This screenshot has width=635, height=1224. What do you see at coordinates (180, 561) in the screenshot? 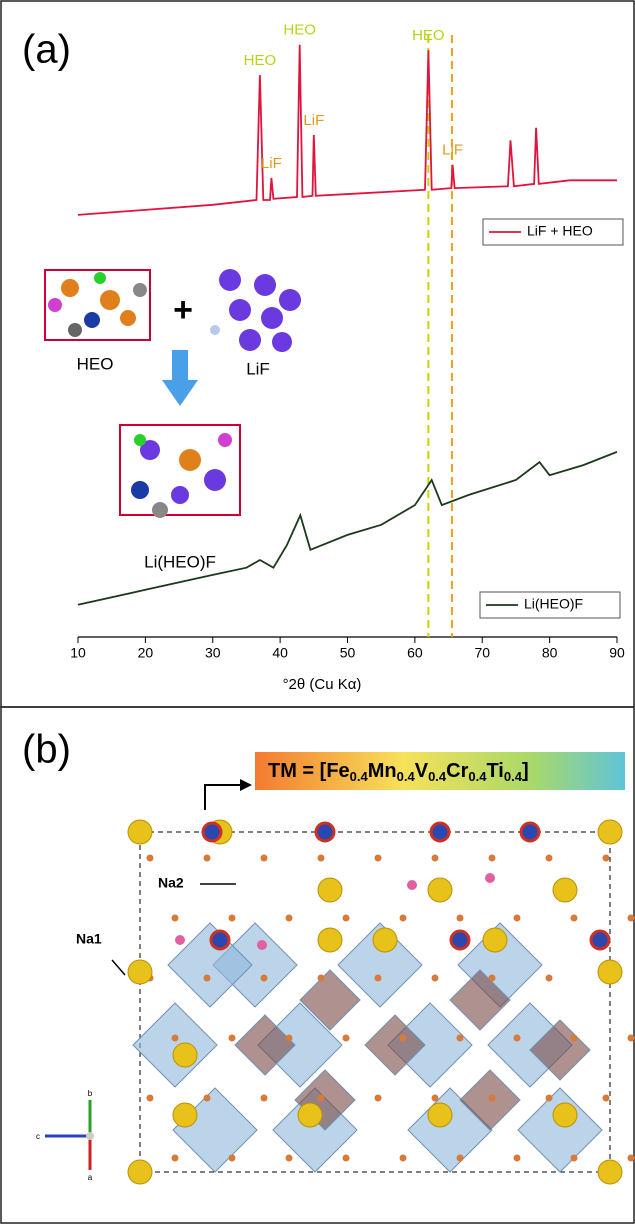
I see `schematic-label: Li(HEO)F` at bounding box center [180, 561].